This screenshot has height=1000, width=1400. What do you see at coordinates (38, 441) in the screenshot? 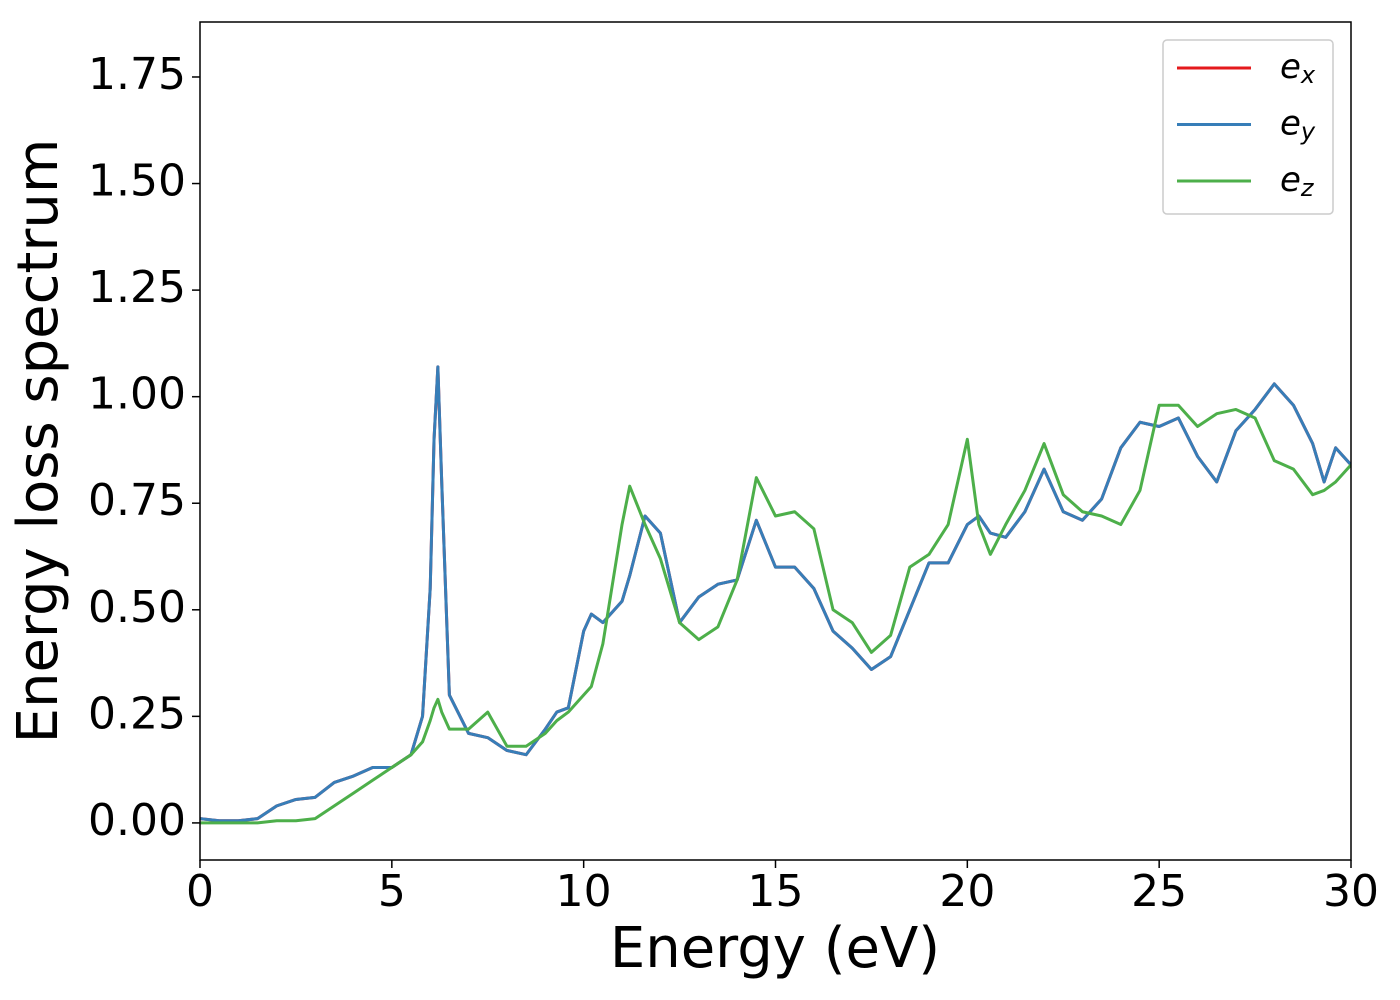
I see `y-axis-label: Energy loss spectrum` at bounding box center [38, 441].